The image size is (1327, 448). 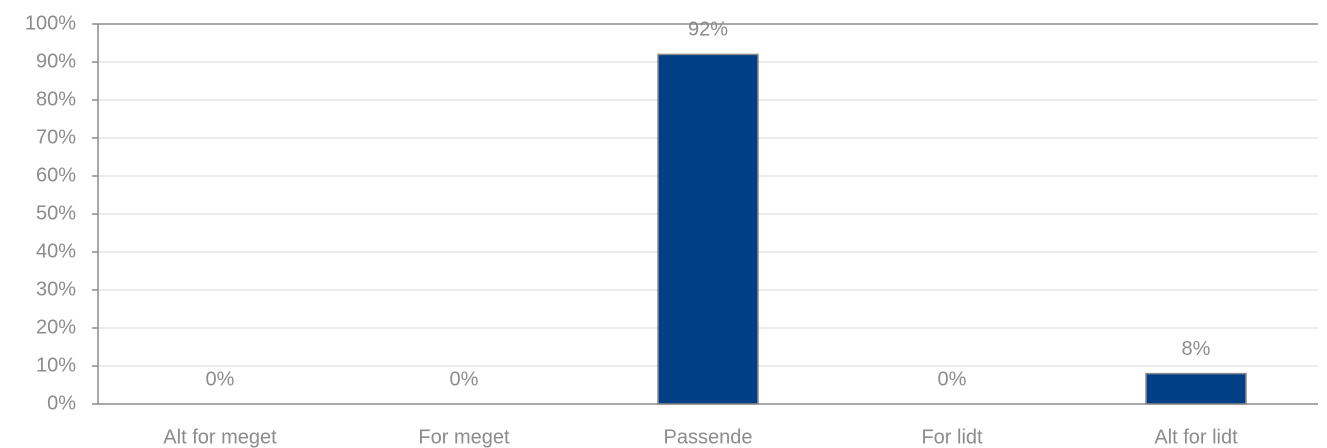 What do you see at coordinates (464, 437) in the screenshot?
I see `x-tick-label: For meget` at bounding box center [464, 437].